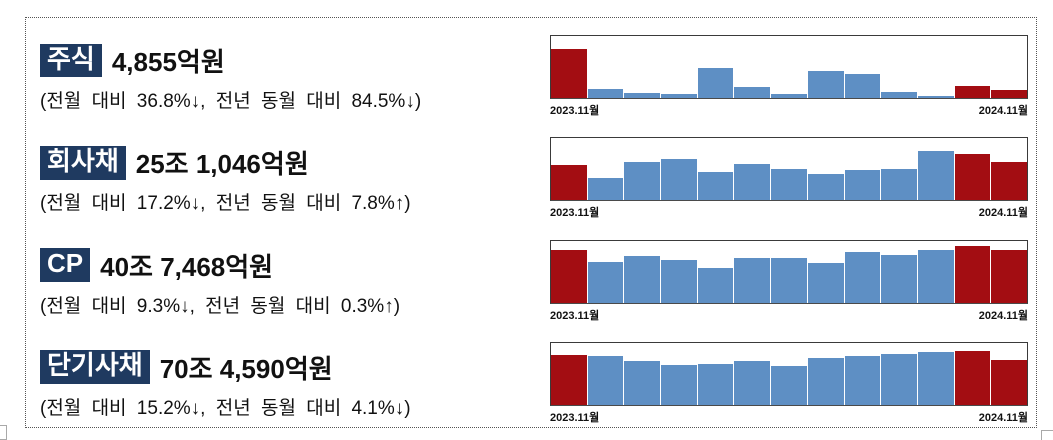  What do you see at coordinates (71, 60) in the screenshot?
I see `section-label-badge: 주식` at bounding box center [71, 60].